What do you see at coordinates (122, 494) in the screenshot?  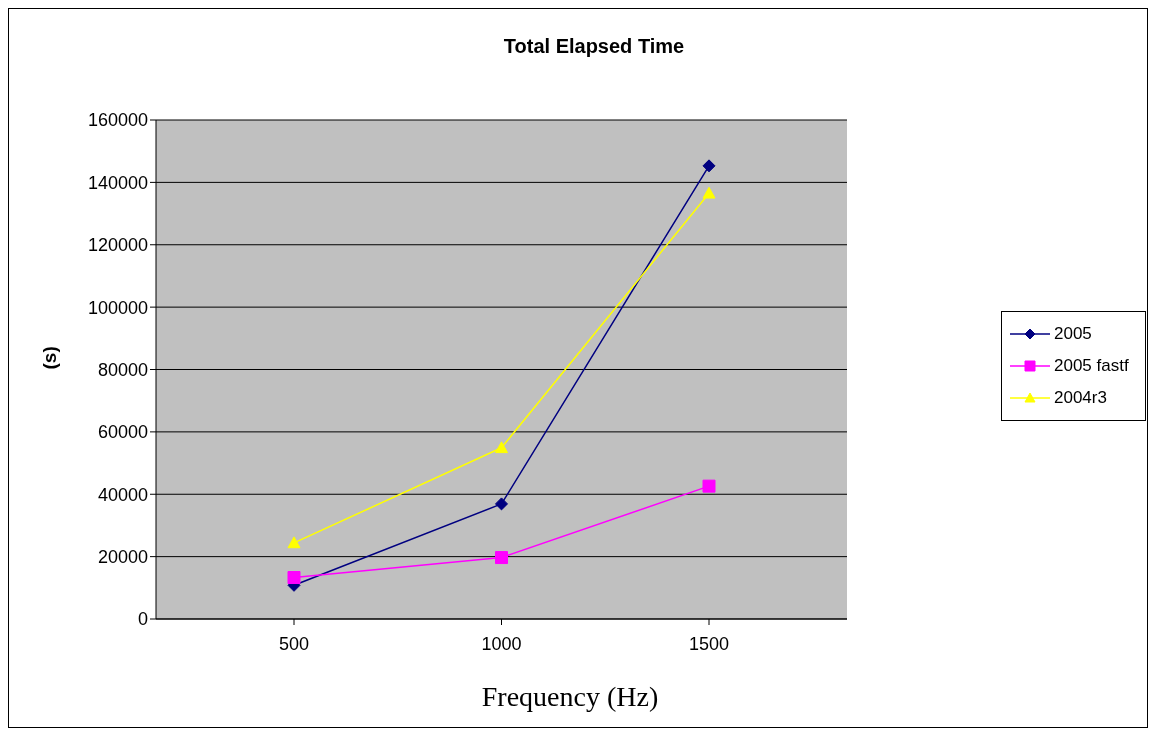 I see `y-tick-label: 40000` at bounding box center [122, 494].